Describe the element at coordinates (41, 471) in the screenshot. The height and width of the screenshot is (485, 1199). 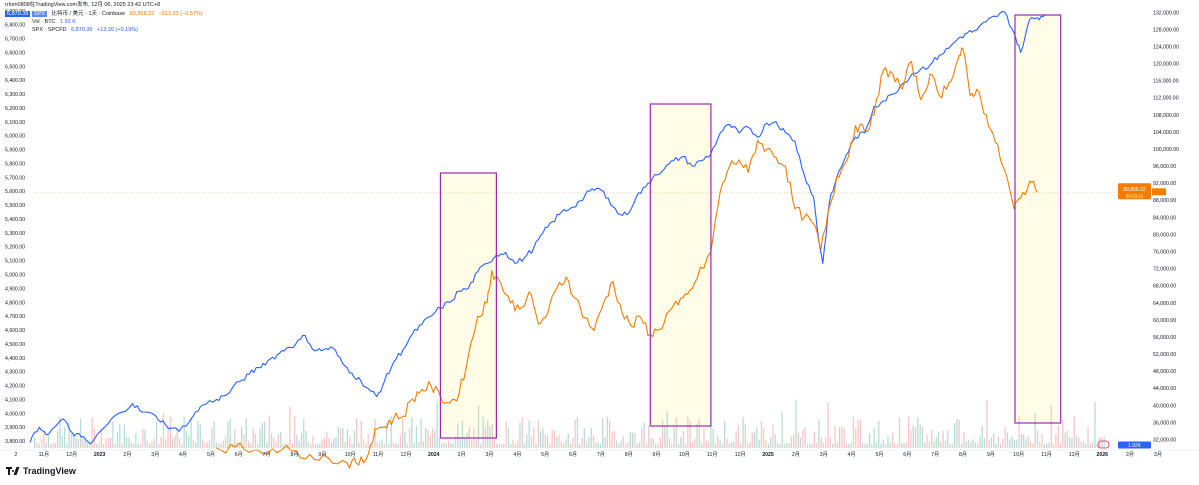
I see `tradingview-logo: TradingView` at that location.